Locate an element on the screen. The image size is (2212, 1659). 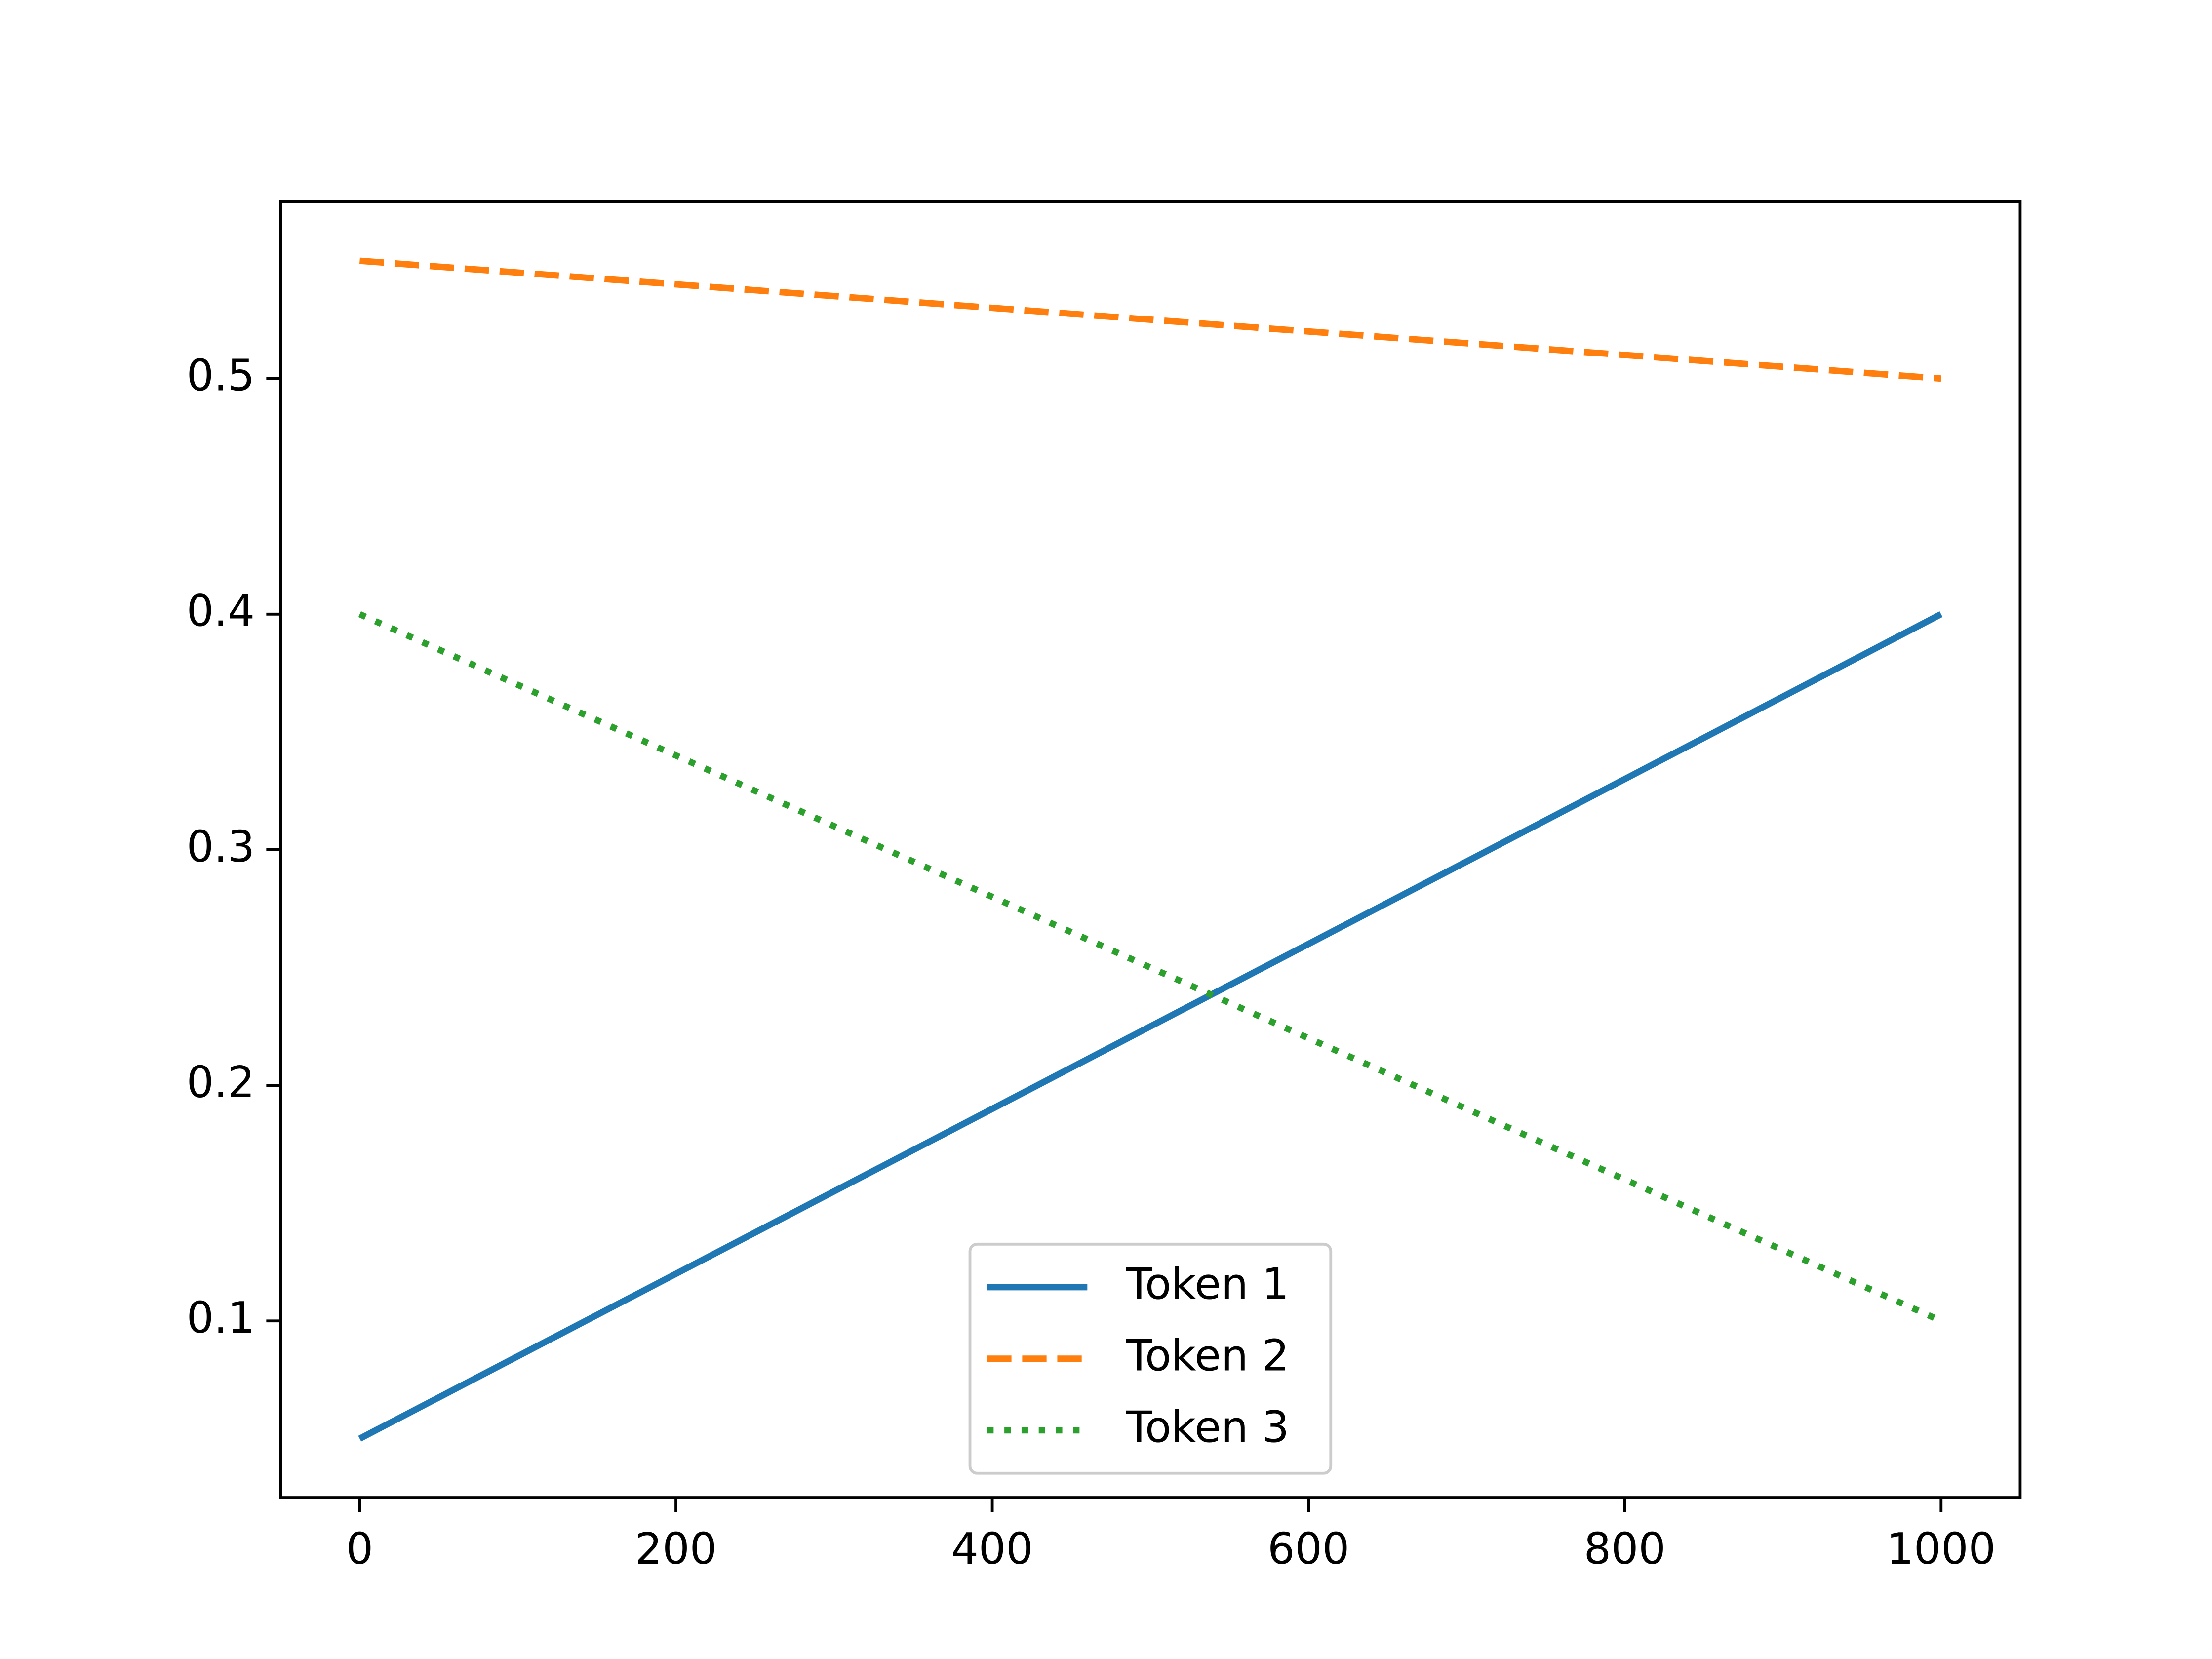
legend: Token 1 Token 2 Token 3 is located at coordinates (1151, 1359).